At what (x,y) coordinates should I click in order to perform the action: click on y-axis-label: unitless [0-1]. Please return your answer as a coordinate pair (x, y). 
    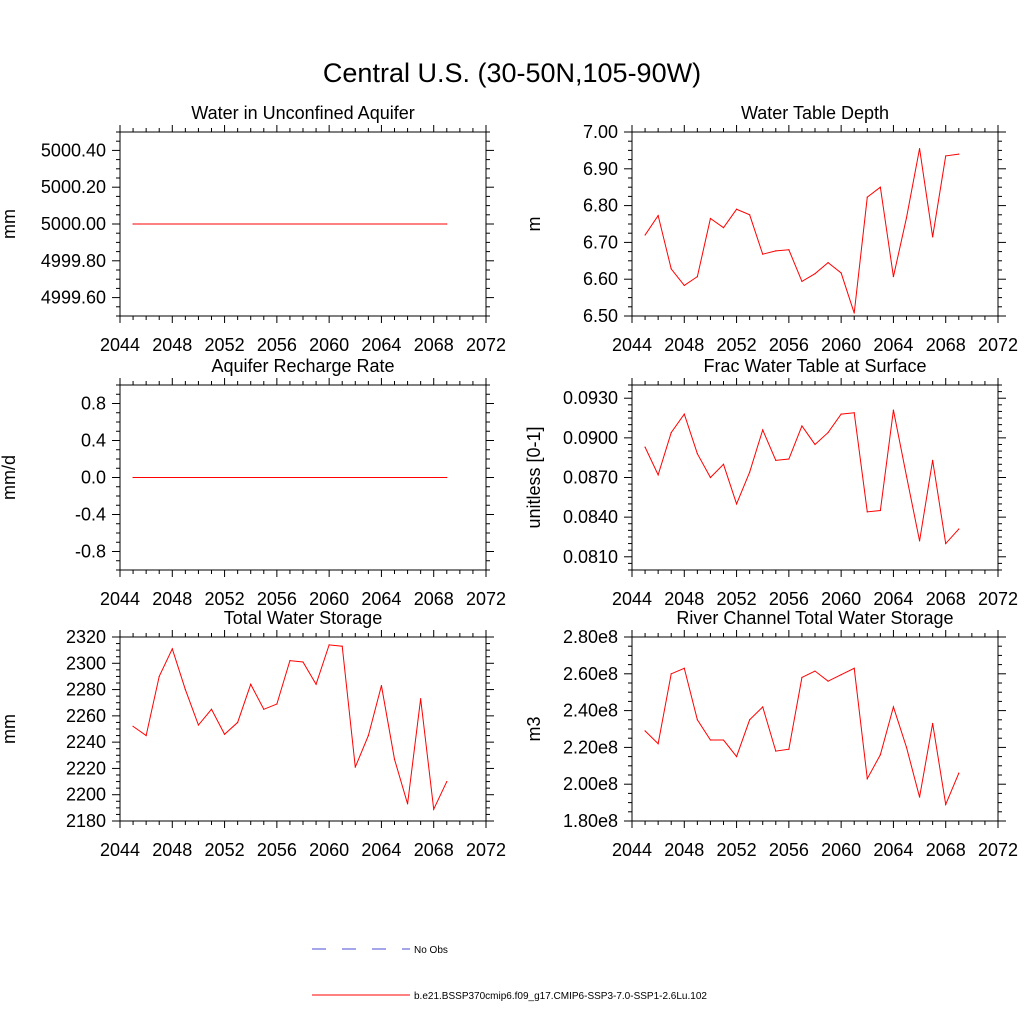
    Looking at the image, I should click on (534, 477).